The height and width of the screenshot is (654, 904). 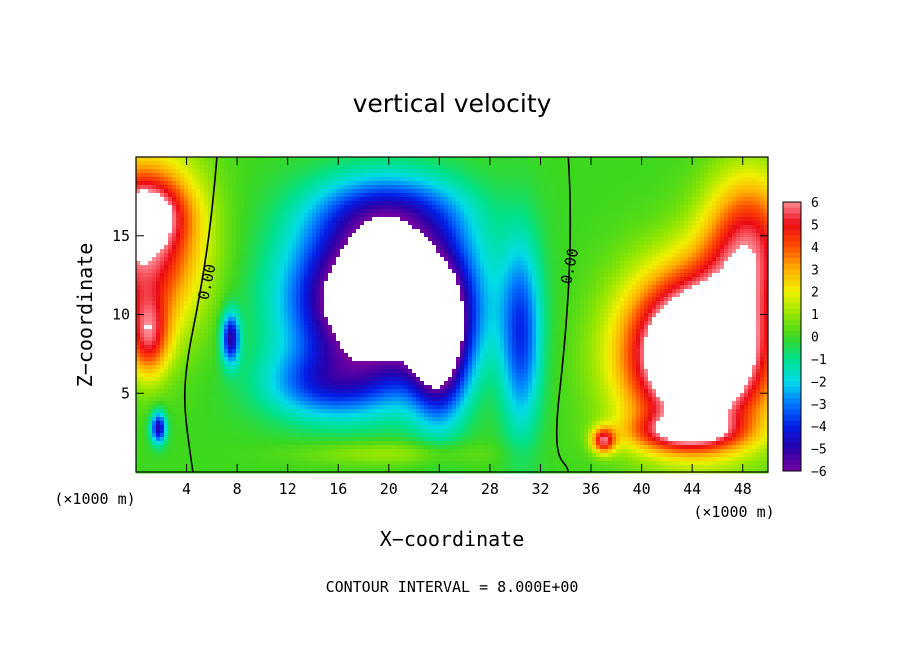 What do you see at coordinates (591, 489) in the screenshot?
I see `x-tick-label: 36` at bounding box center [591, 489].